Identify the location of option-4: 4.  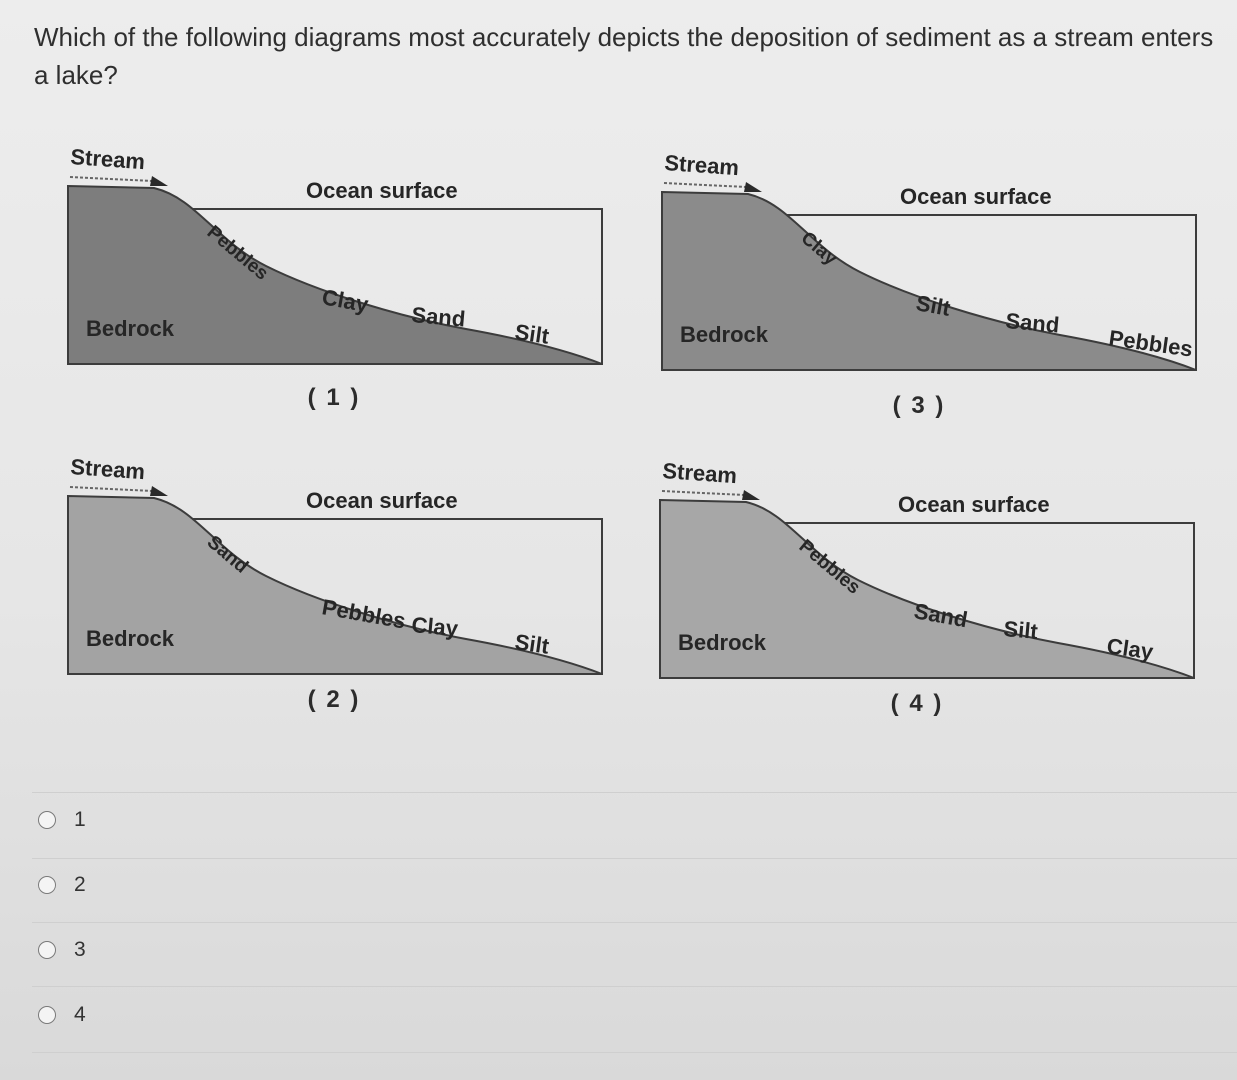
(62, 1015).